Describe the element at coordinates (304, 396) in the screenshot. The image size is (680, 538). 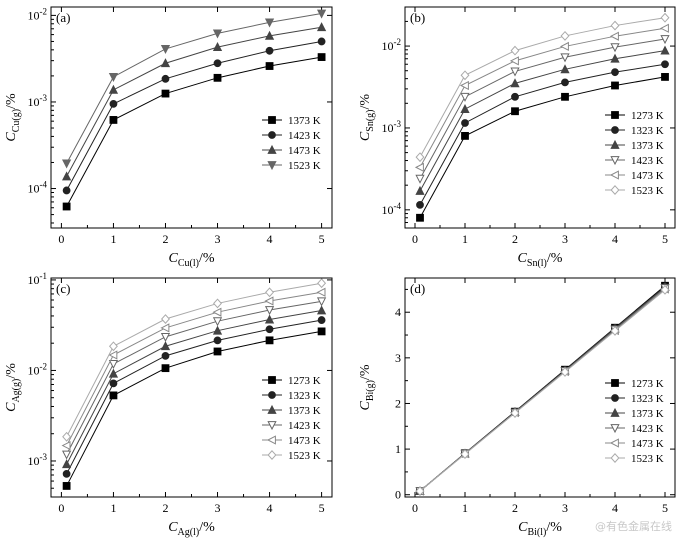
I see `legend-label: 1323 K` at that location.